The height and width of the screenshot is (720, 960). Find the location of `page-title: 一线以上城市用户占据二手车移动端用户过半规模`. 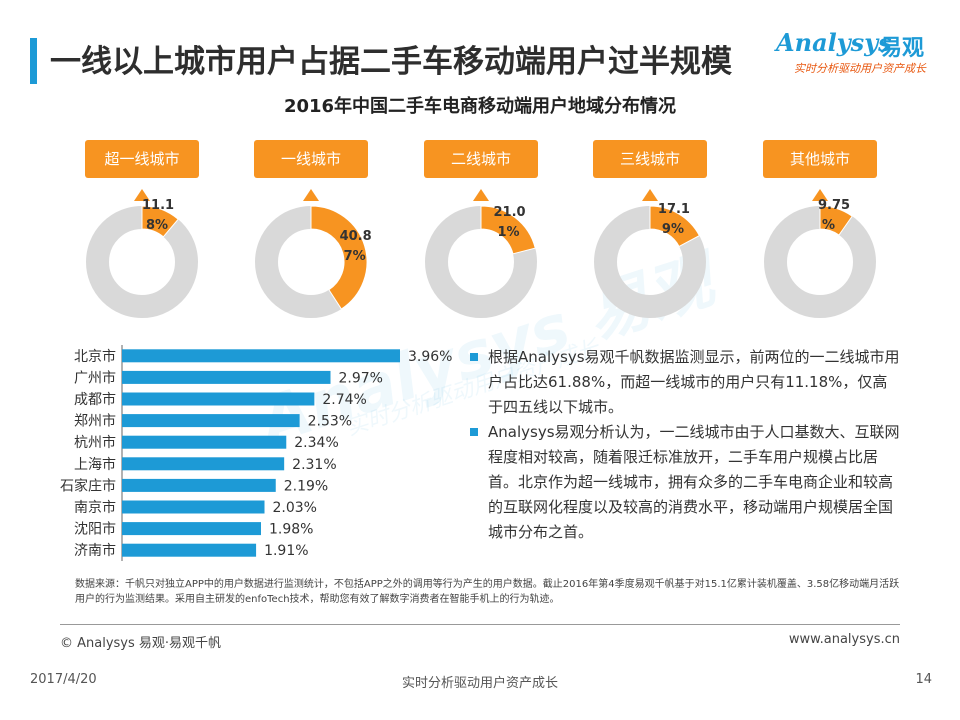

page-title: 一线以上城市用户占据二手车移动端用户过半规模 is located at coordinates (391, 62).